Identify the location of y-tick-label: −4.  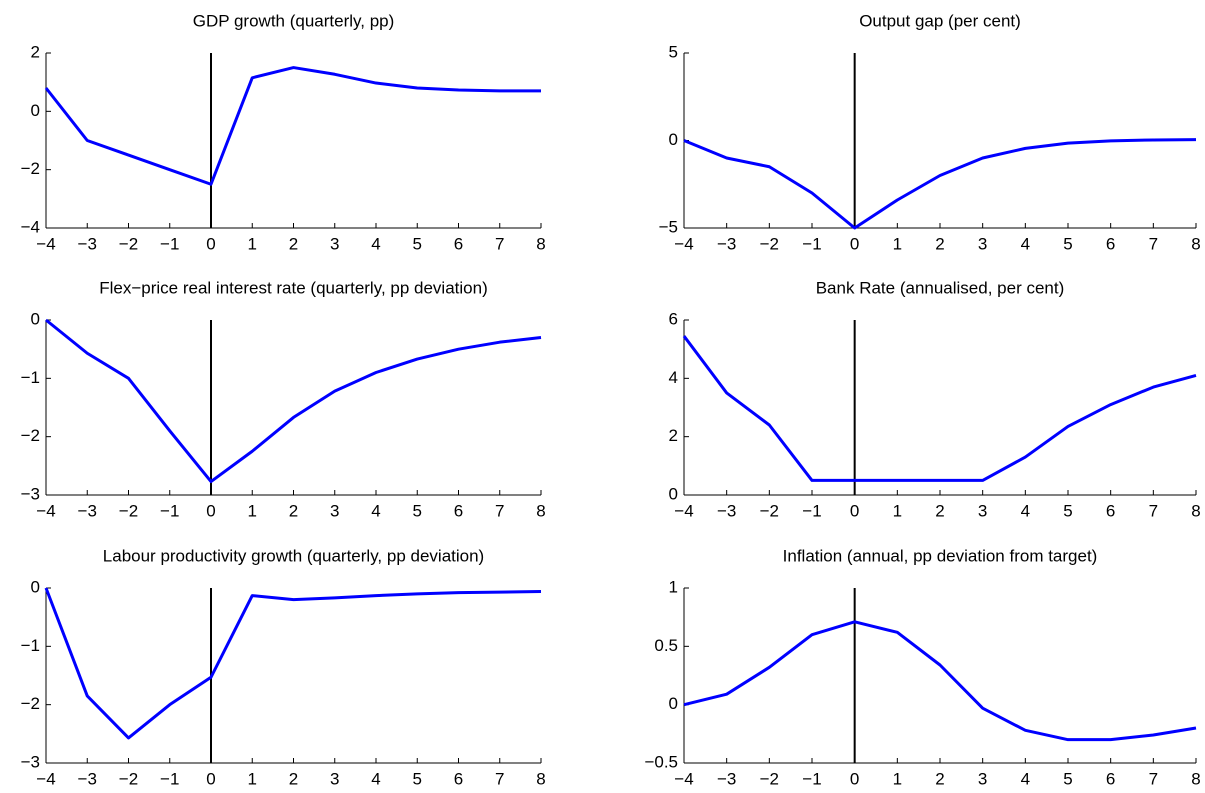
(30, 226).